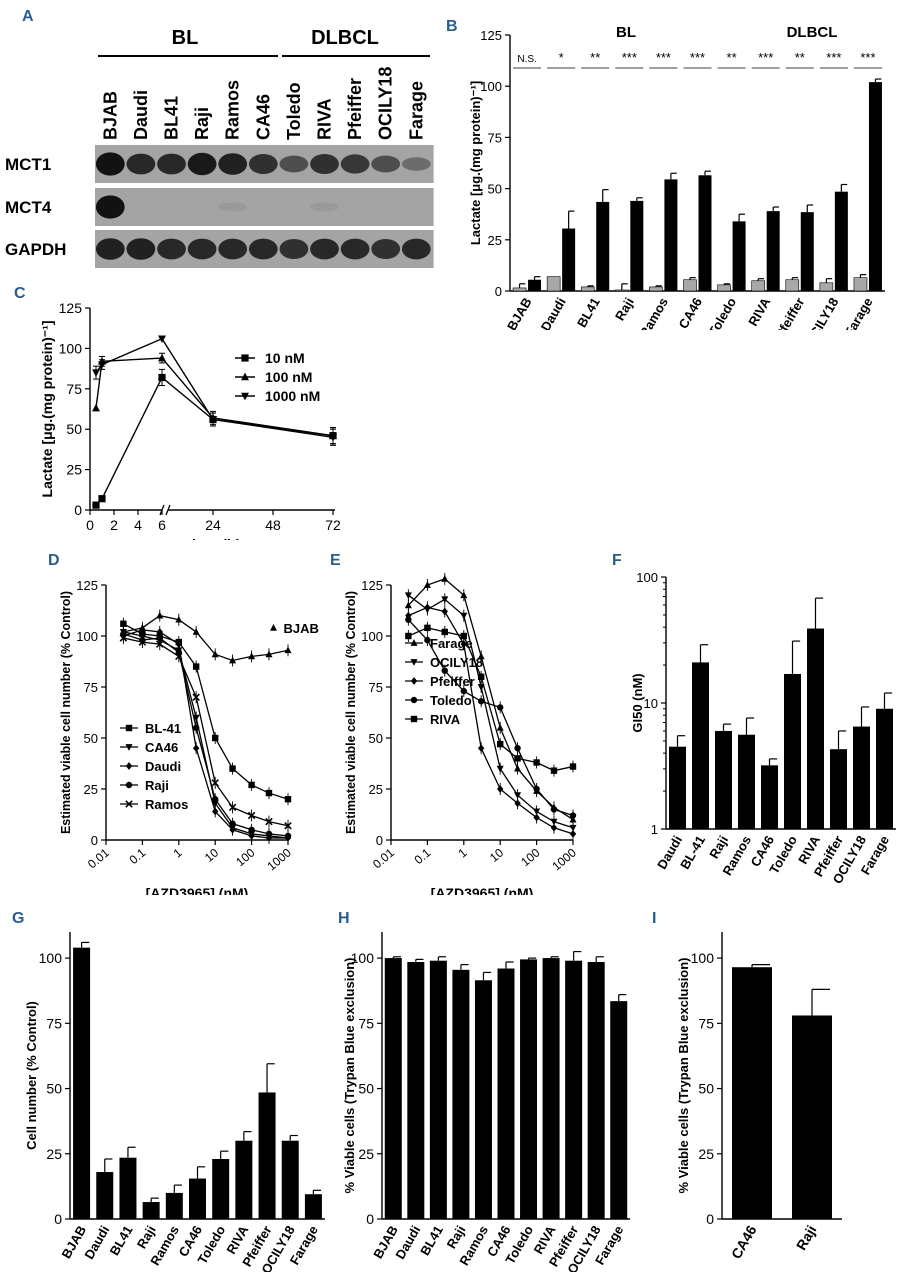  I want to click on x-tick-label: 24, so click(213, 525).